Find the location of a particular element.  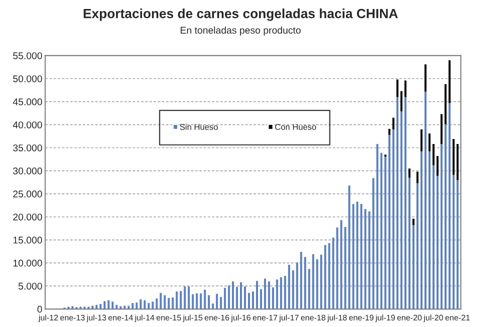

y-tick-label: 30.000 is located at coordinates (27, 171).